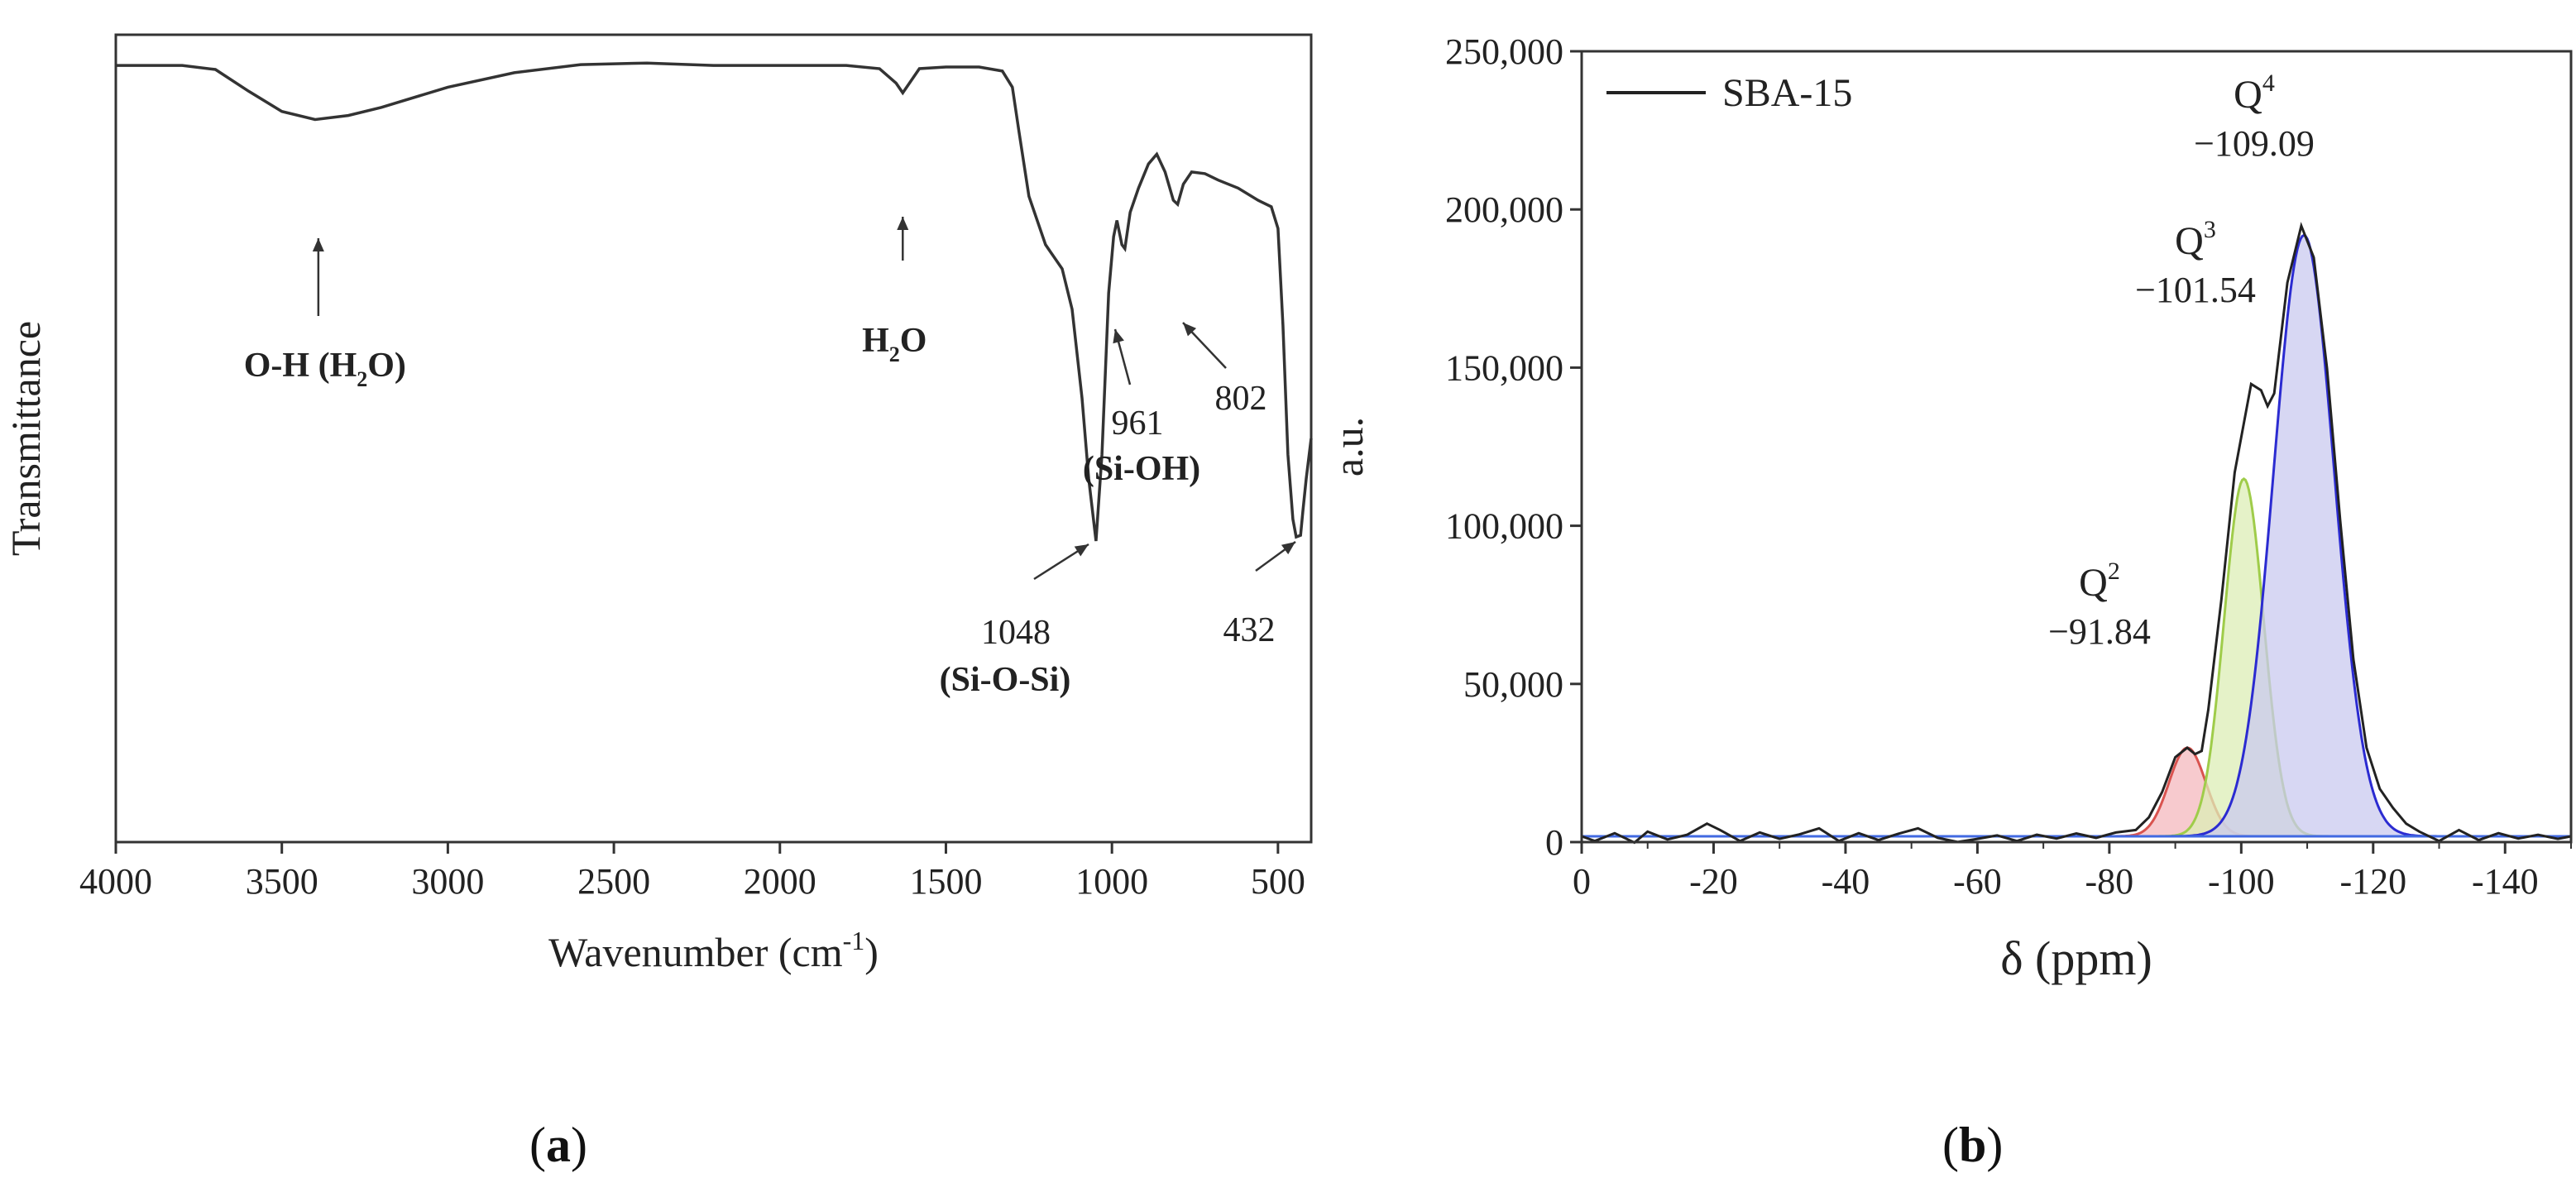 This screenshot has height=1192, width=2576. I want to click on annotation-si-o-si: (Si-O-Si), so click(1006, 680).